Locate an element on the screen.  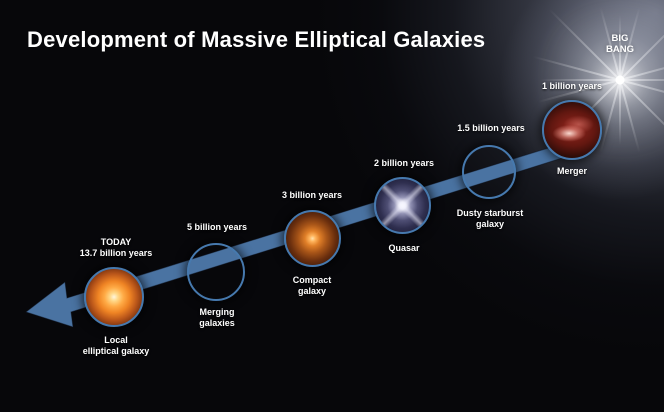
today-label: TODAY is located at coordinates (116, 242).